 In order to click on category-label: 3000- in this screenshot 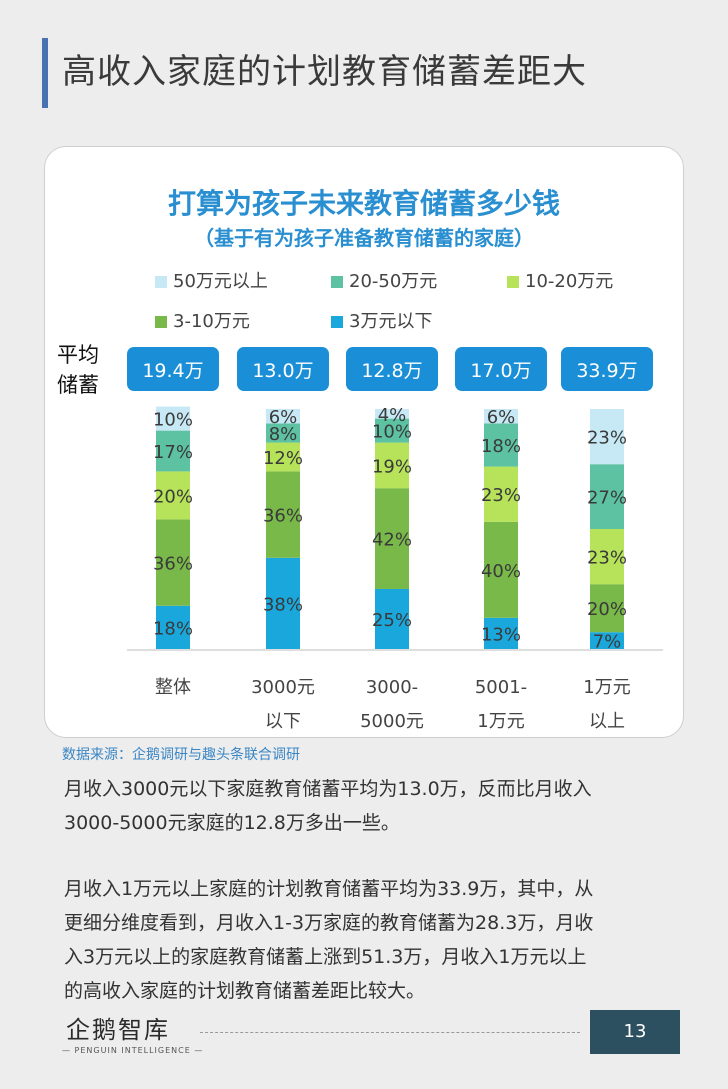, I will do `click(392, 687)`.